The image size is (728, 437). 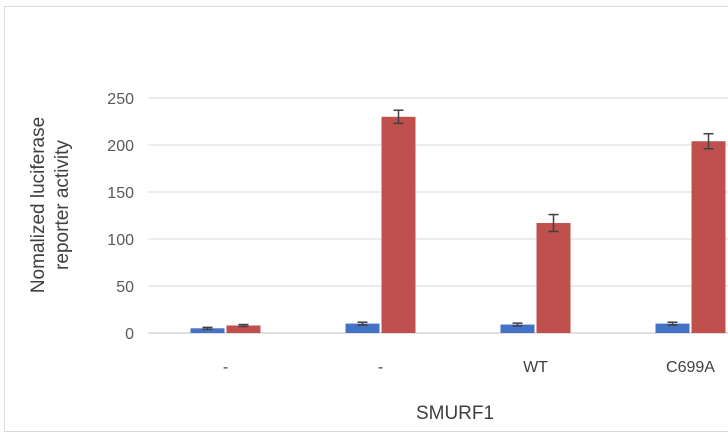 What do you see at coordinates (672, 328) in the screenshot?
I see `bar-series1-cat4` at bounding box center [672, 328].